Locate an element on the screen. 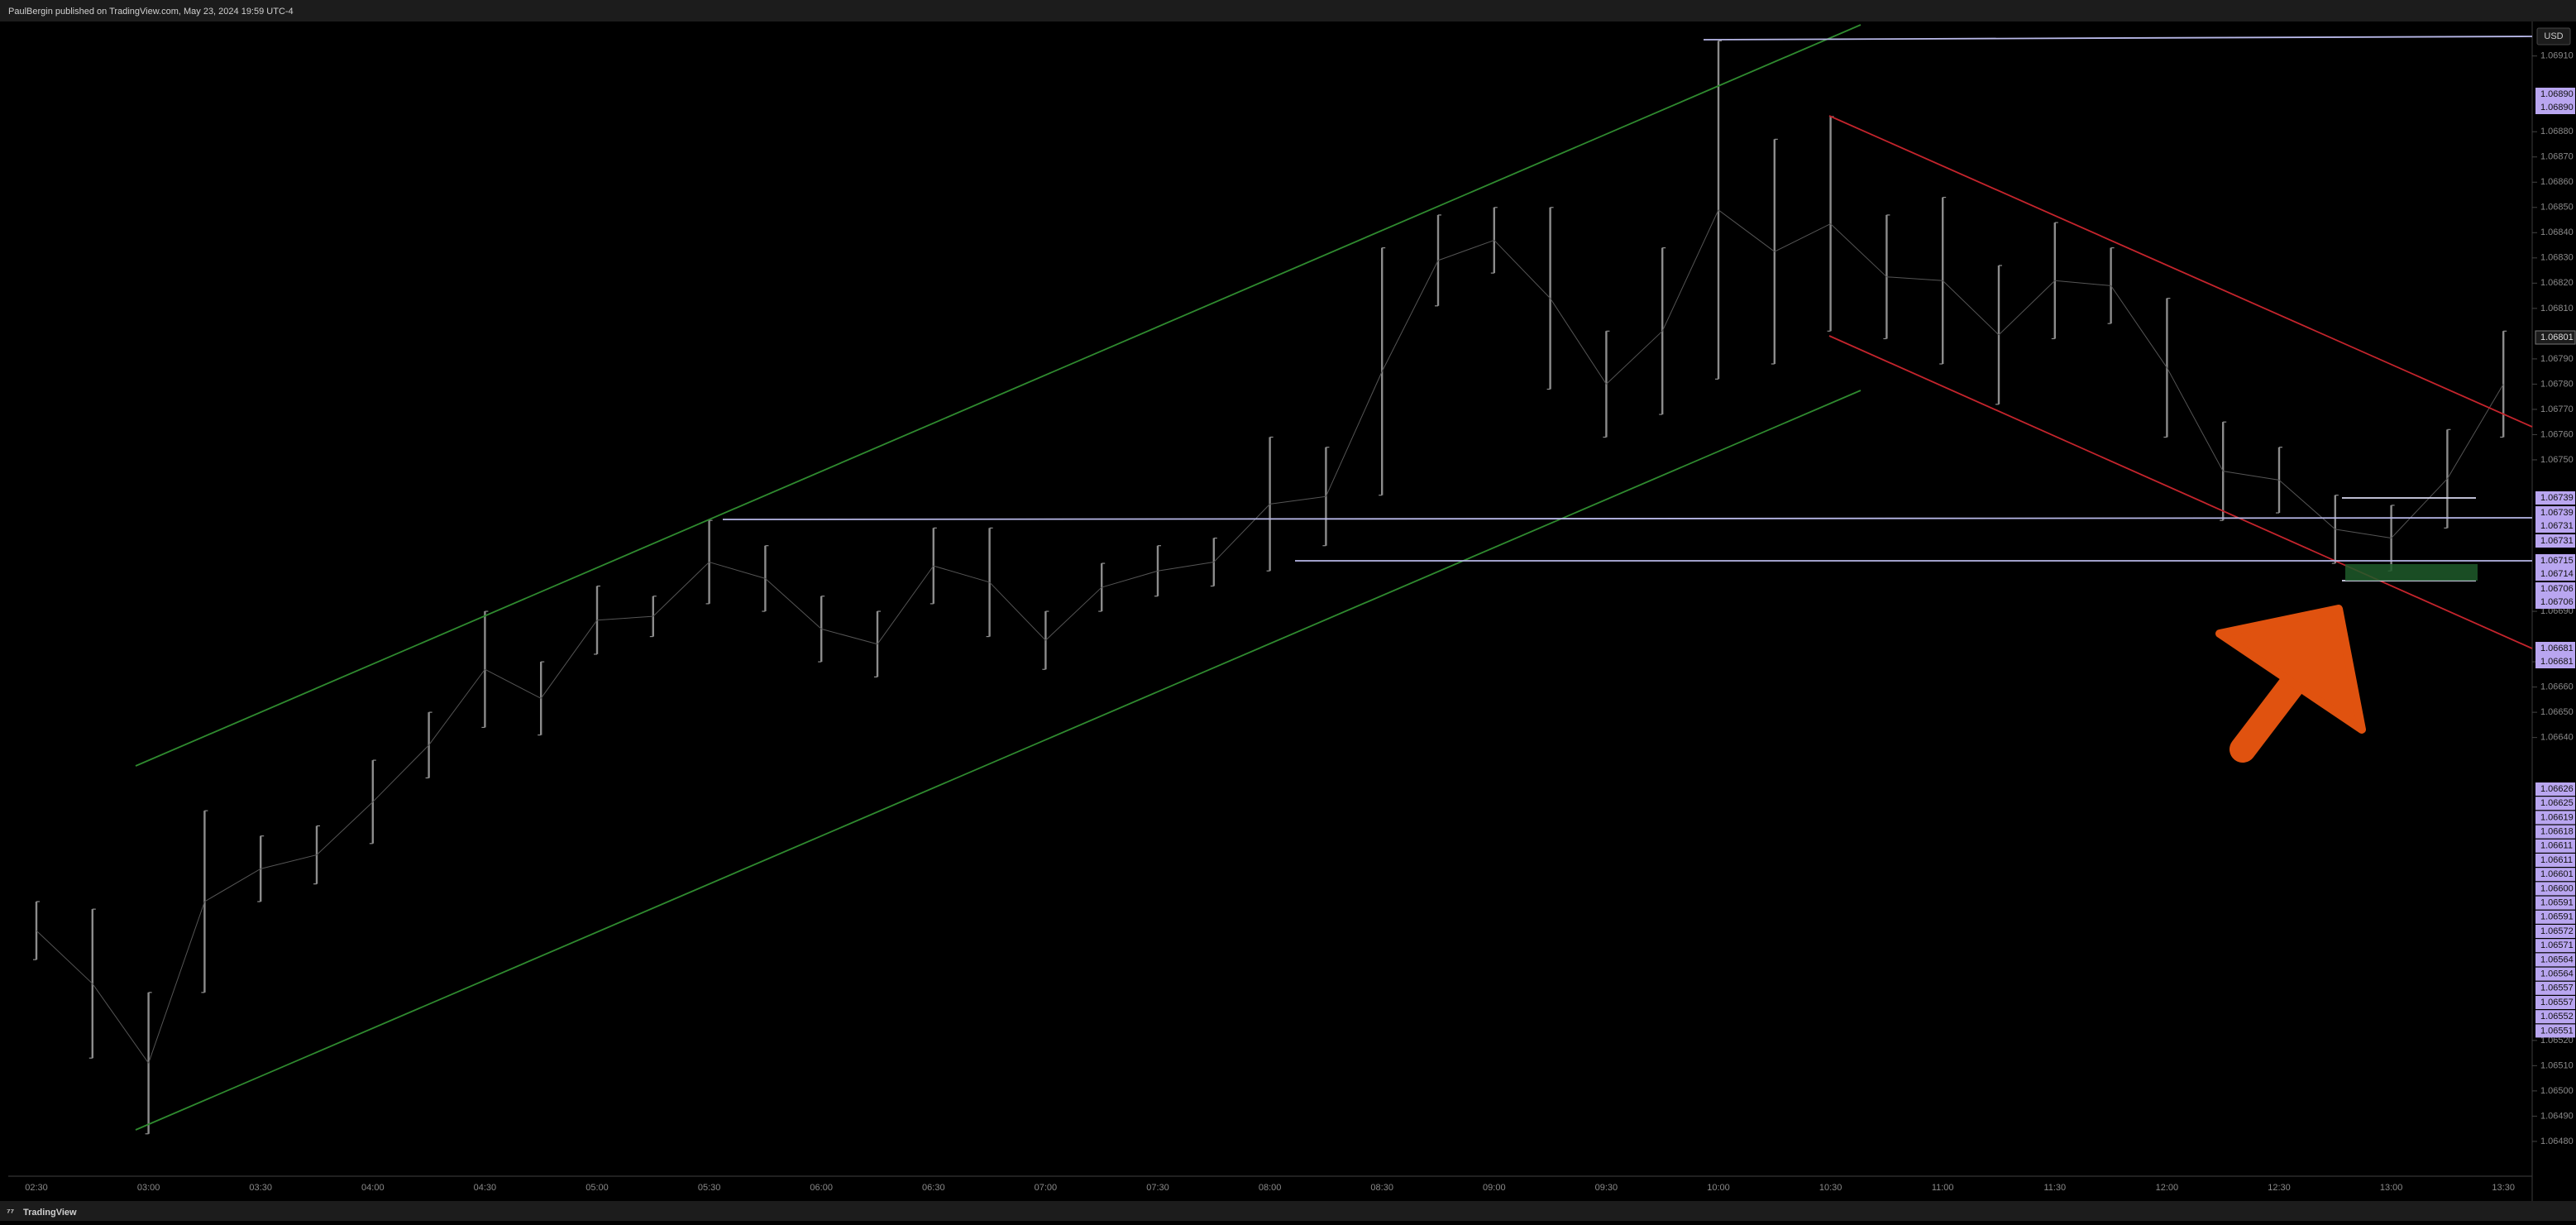  y-tick-label: 1.06850 is located at coordinates (2557, 208).